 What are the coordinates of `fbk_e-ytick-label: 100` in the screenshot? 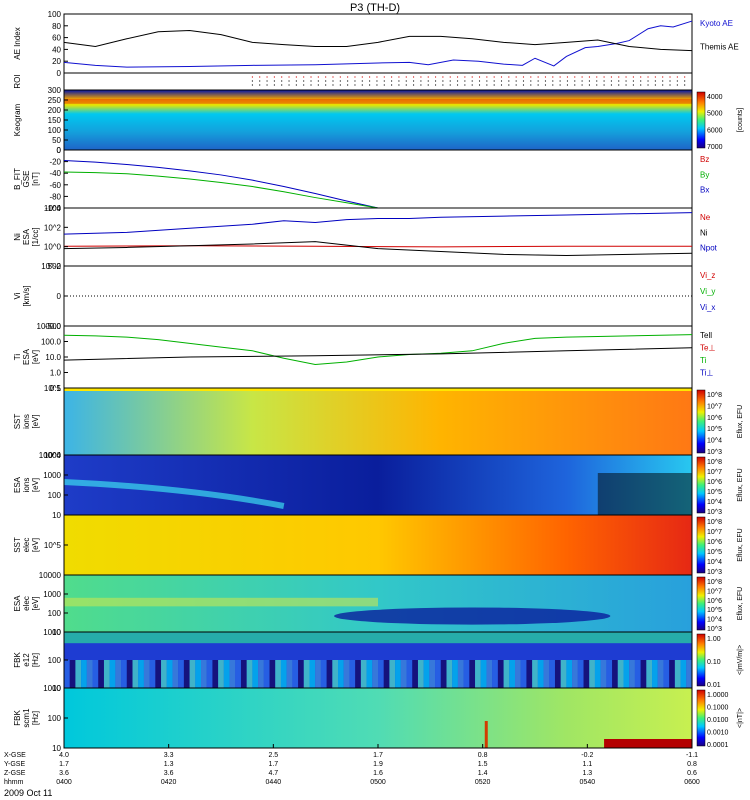 It's located at (55, 660).